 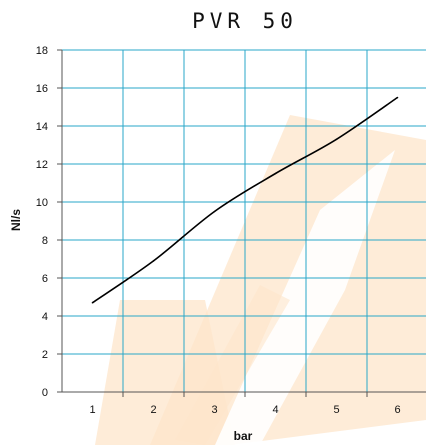 I want to click on x-tick-label: 4, so click(x=275, y=410).